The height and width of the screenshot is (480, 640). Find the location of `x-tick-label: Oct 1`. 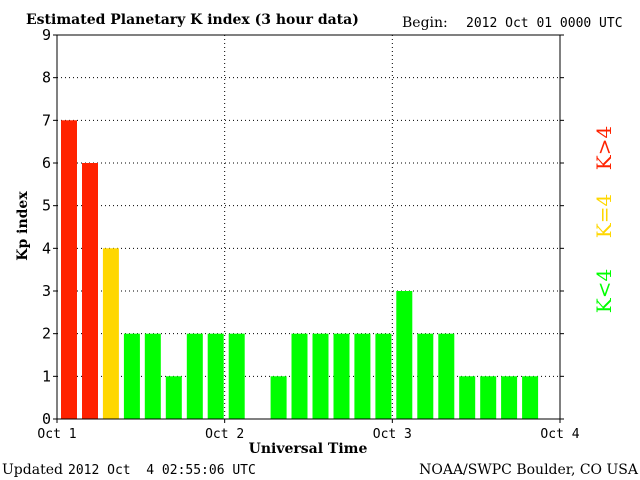

x-tick-label: Oct 1 is located at coordinates (56, 434).